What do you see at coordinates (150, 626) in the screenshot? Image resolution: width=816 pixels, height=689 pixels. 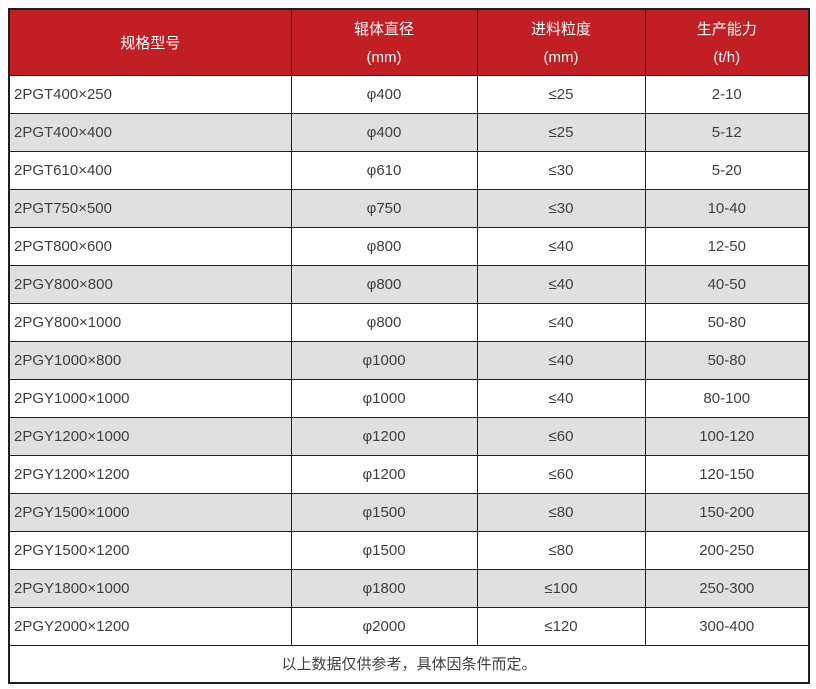 I see `model-cell: 2PGY2000×1200` at bounding box center [150, 626].